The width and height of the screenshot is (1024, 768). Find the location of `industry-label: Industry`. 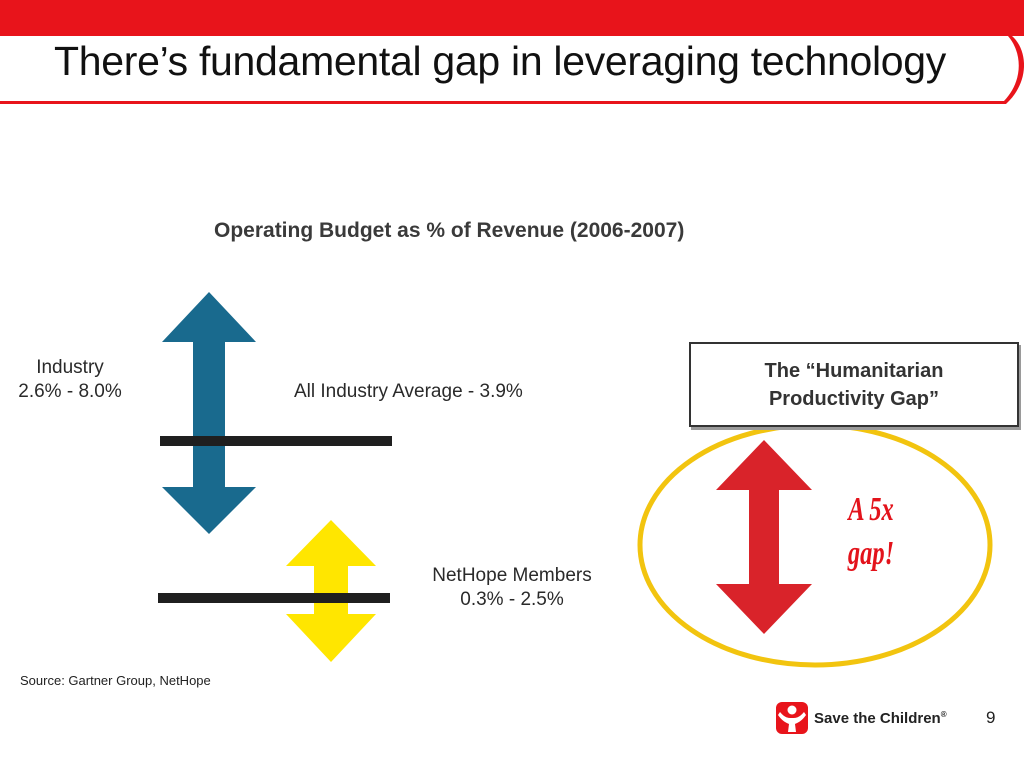

industry-label: Industry is located at coordinates (70, 367).